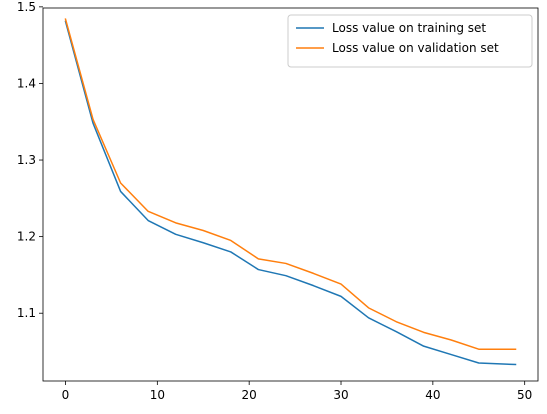 Image resolution: width=547 pixels, height=414 pixels. Describe the element at coordinates (432, 395) in the screenshot. I see `x-tick-label: 40` at that location.